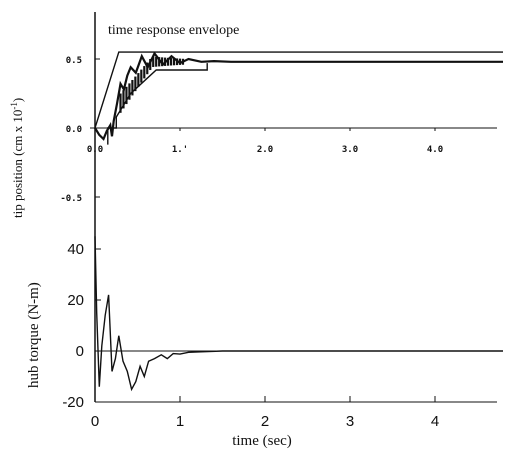 This screenshot has width=511, height=457. What do you see at coordinates (75, 300) in the screenshot?
I see `bottom-y-tick-label: 20` at bounding box center [75, 300].